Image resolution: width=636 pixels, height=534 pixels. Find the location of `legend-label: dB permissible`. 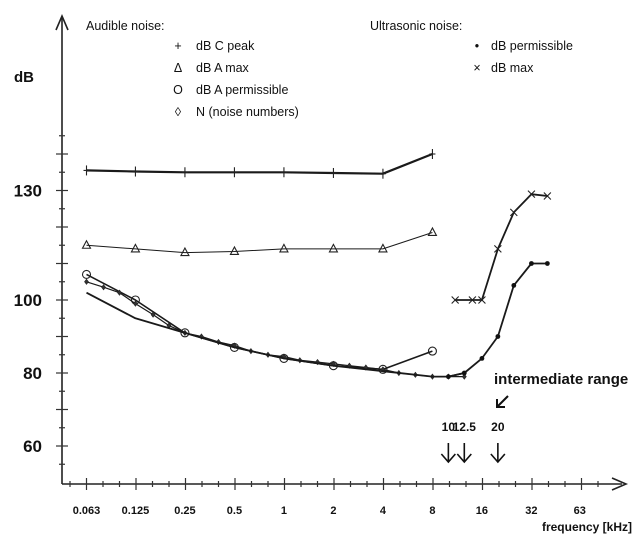

legend-label: dB permissible is located at coordinates (532, 46).